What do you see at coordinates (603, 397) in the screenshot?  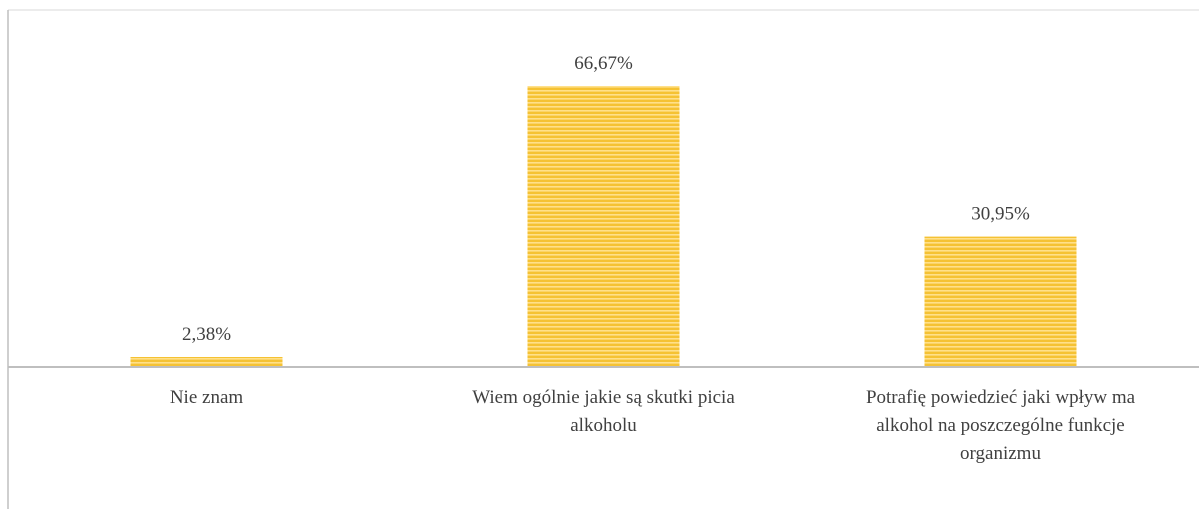 I see `category-label-line: Wiem ogólnie jakie są skutki picia` at bounding box center [603, 397].